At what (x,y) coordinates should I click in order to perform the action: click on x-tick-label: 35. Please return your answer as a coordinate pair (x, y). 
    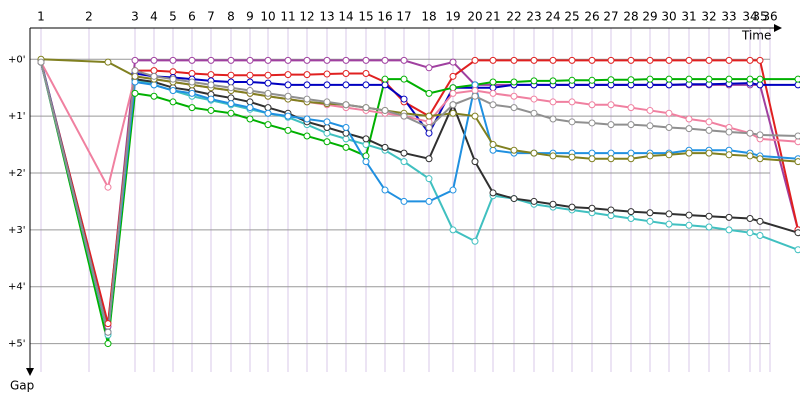
    Looking at the image, I should click on (759, 17).